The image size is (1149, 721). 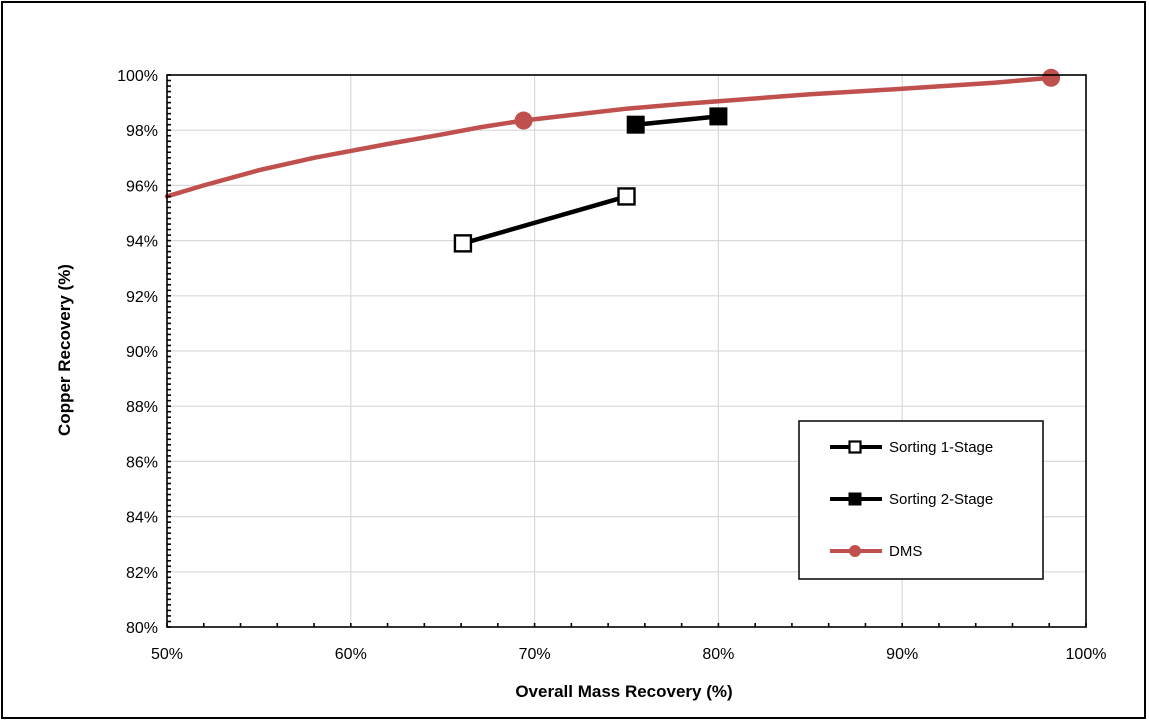 I want to click on y-tick-label: 92%, so click(x=142, y=297).